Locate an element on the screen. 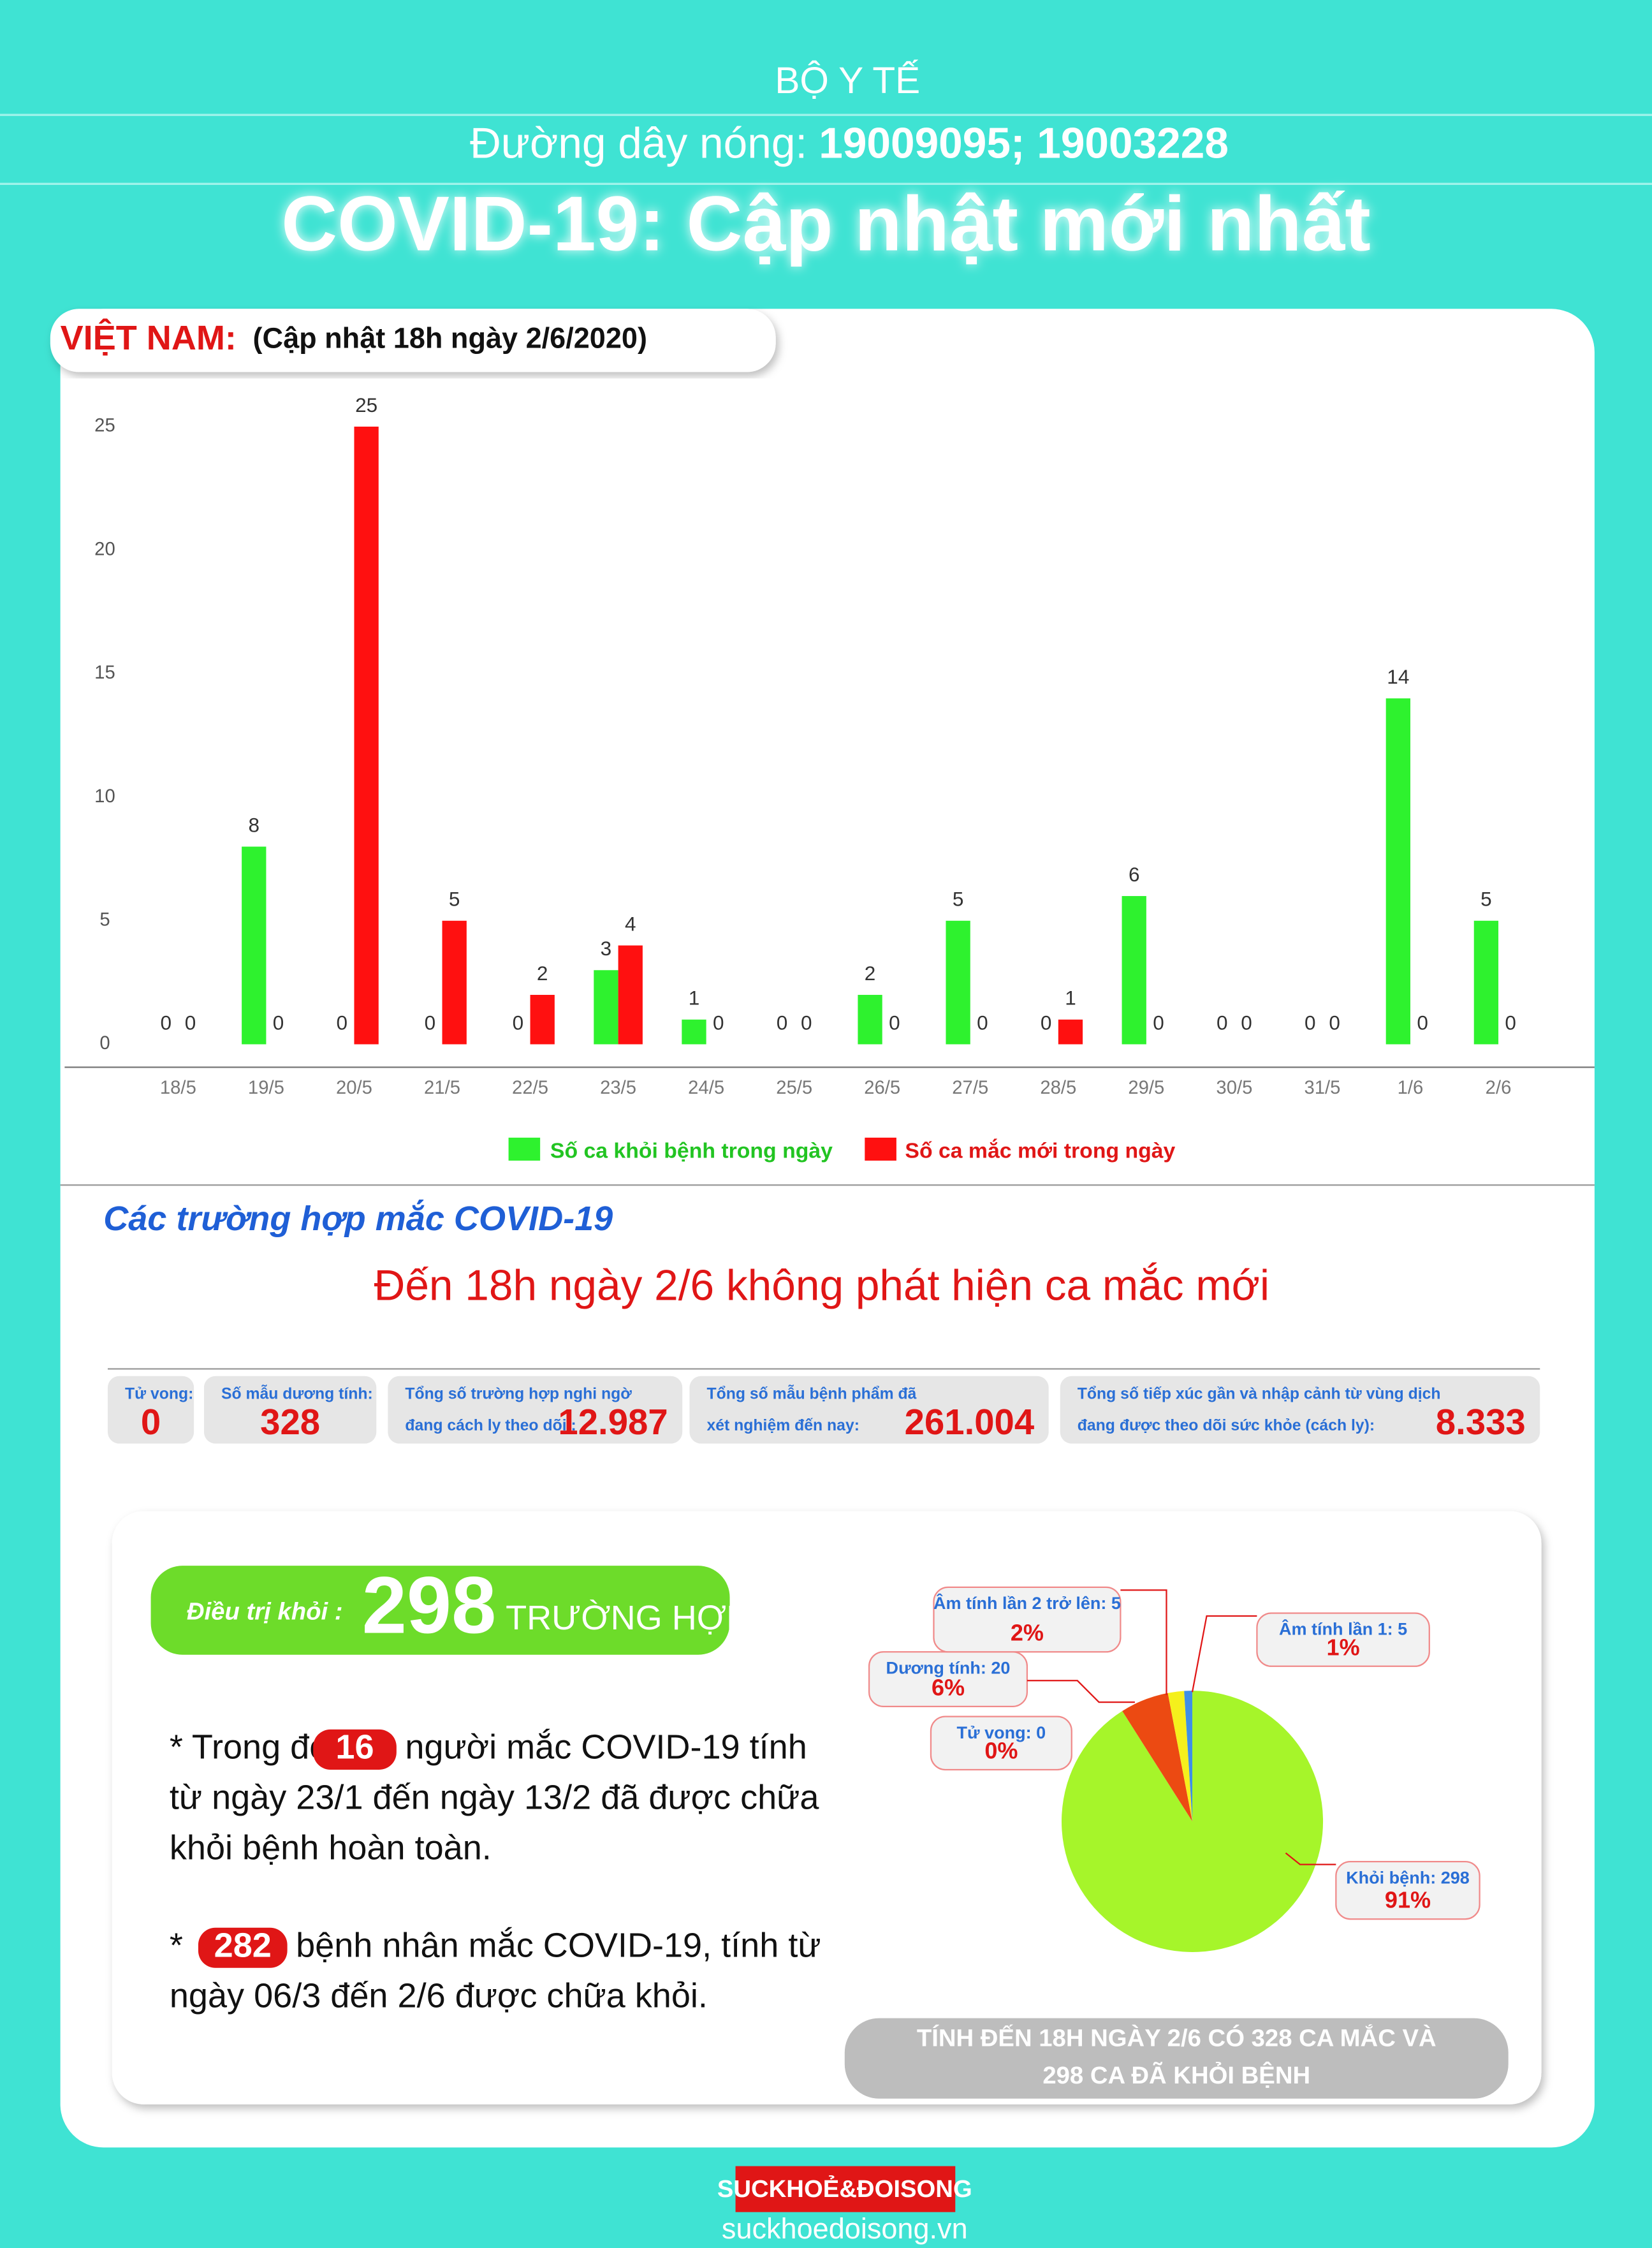 The width and height of the screenshot is (1652, 2248). y-tick-label: 25 is located at coordinates (105, 425).